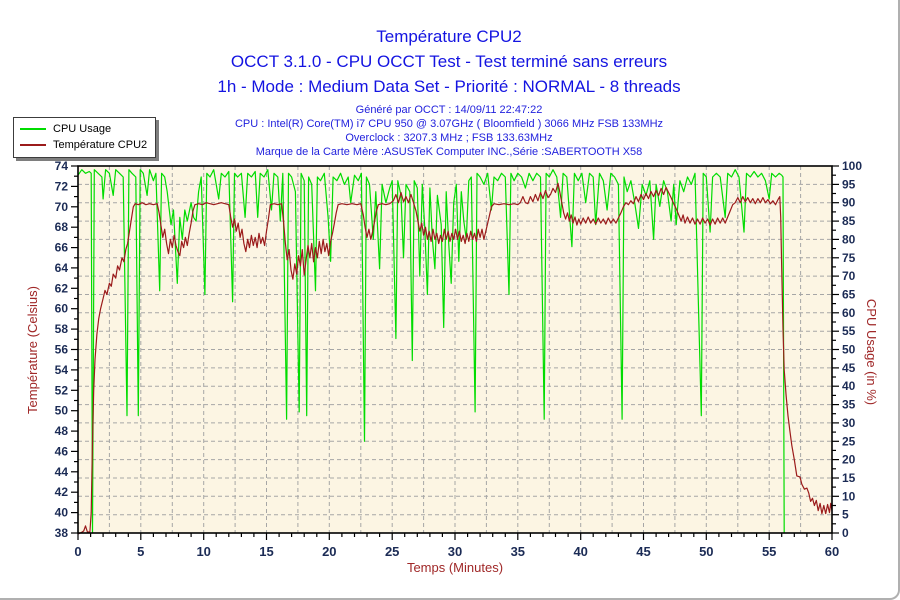  What do you see at coordinates (203, 551) in the screenshot?
I see `x-axis-tick-label: 10` at bounding box center [203, 551].